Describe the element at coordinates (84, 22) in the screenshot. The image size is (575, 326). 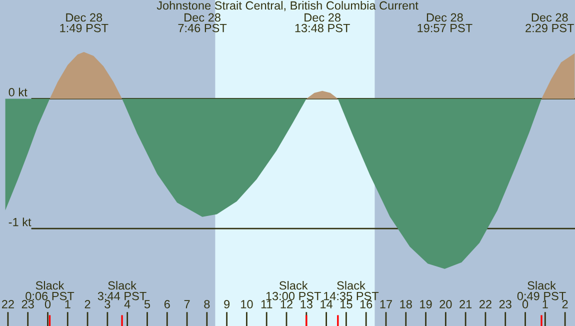
I see `annotation: Dec 28 1:49 PST` at that location.